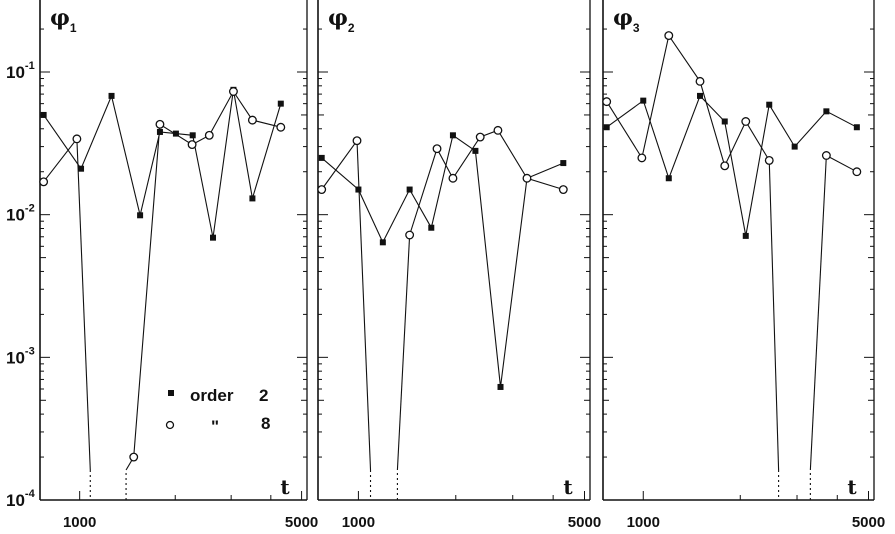 This screenshot has width=895, height=534. What do you see at coordinates (21, 285) in the screenshot?
I see `y-tick-labels: 10-110-210-310-4` at bounding box center [21, 285].